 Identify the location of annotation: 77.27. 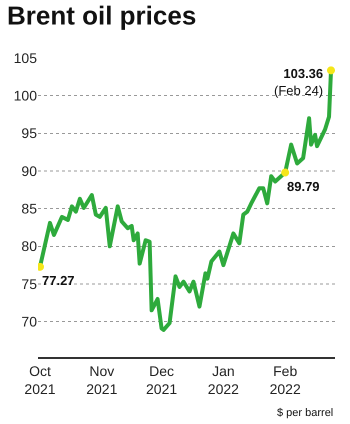
(58, 280).